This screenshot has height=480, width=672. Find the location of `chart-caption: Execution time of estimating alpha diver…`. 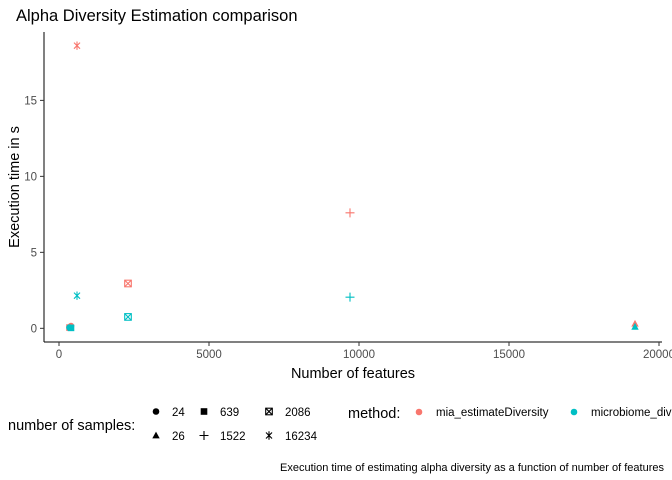

chart-caption: Execution time of estimating alpha diver… is located at coordinates (472, 468).